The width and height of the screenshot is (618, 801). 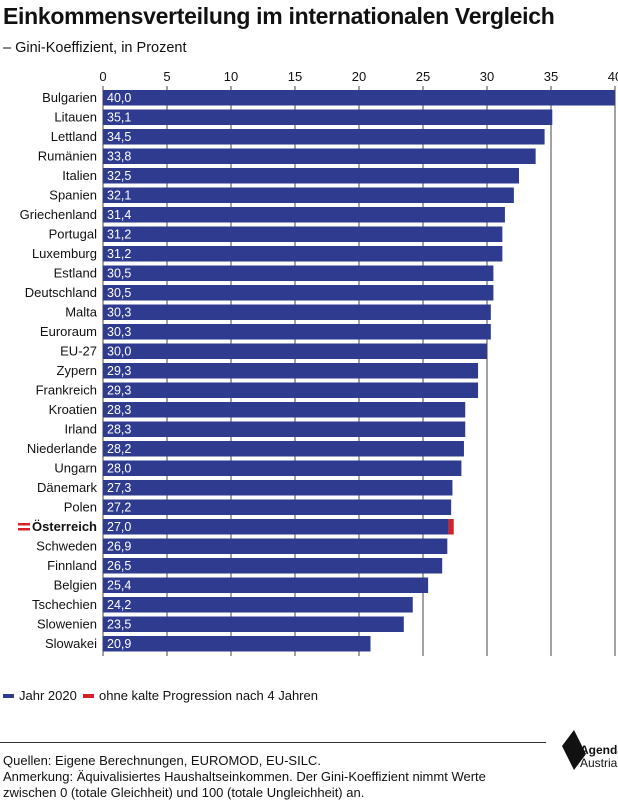 What do you see at coordinates (298, 293) in the screenshot?
I see `bar-deutschland` at bounding box center [298, 293].